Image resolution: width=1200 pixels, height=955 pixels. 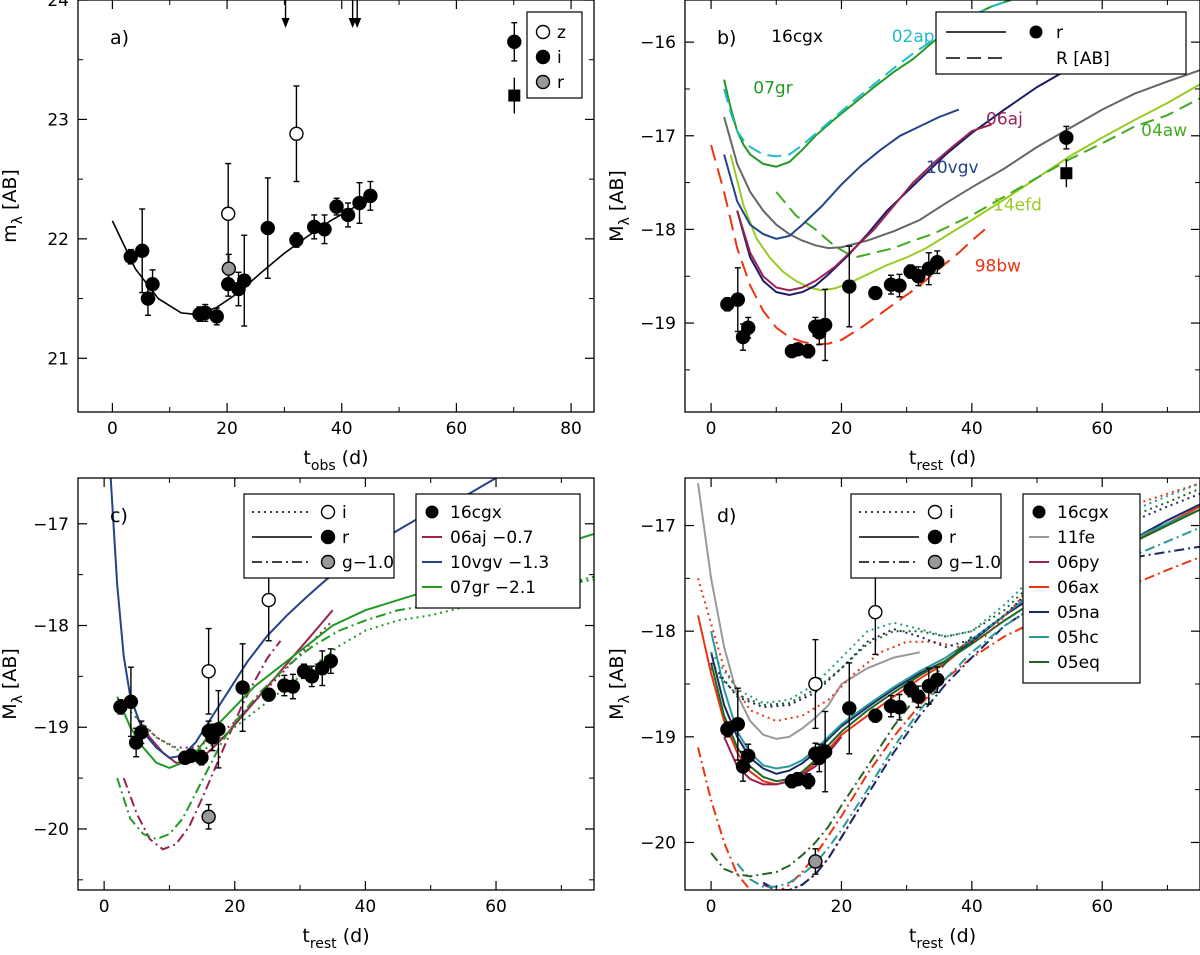 I want to click on series-07gr-i-line, so click(x=361, y=664).